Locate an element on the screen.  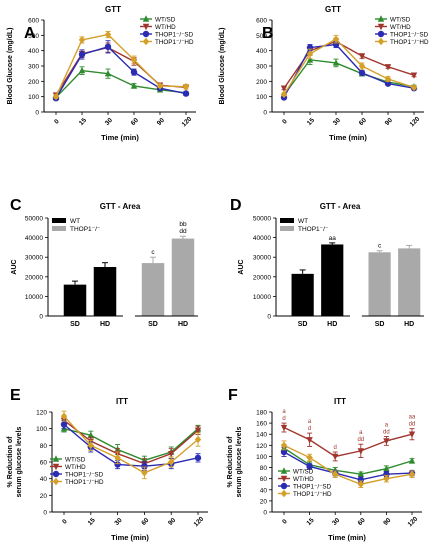
legend-label: WT/SD is located at coordinates (303, 471).